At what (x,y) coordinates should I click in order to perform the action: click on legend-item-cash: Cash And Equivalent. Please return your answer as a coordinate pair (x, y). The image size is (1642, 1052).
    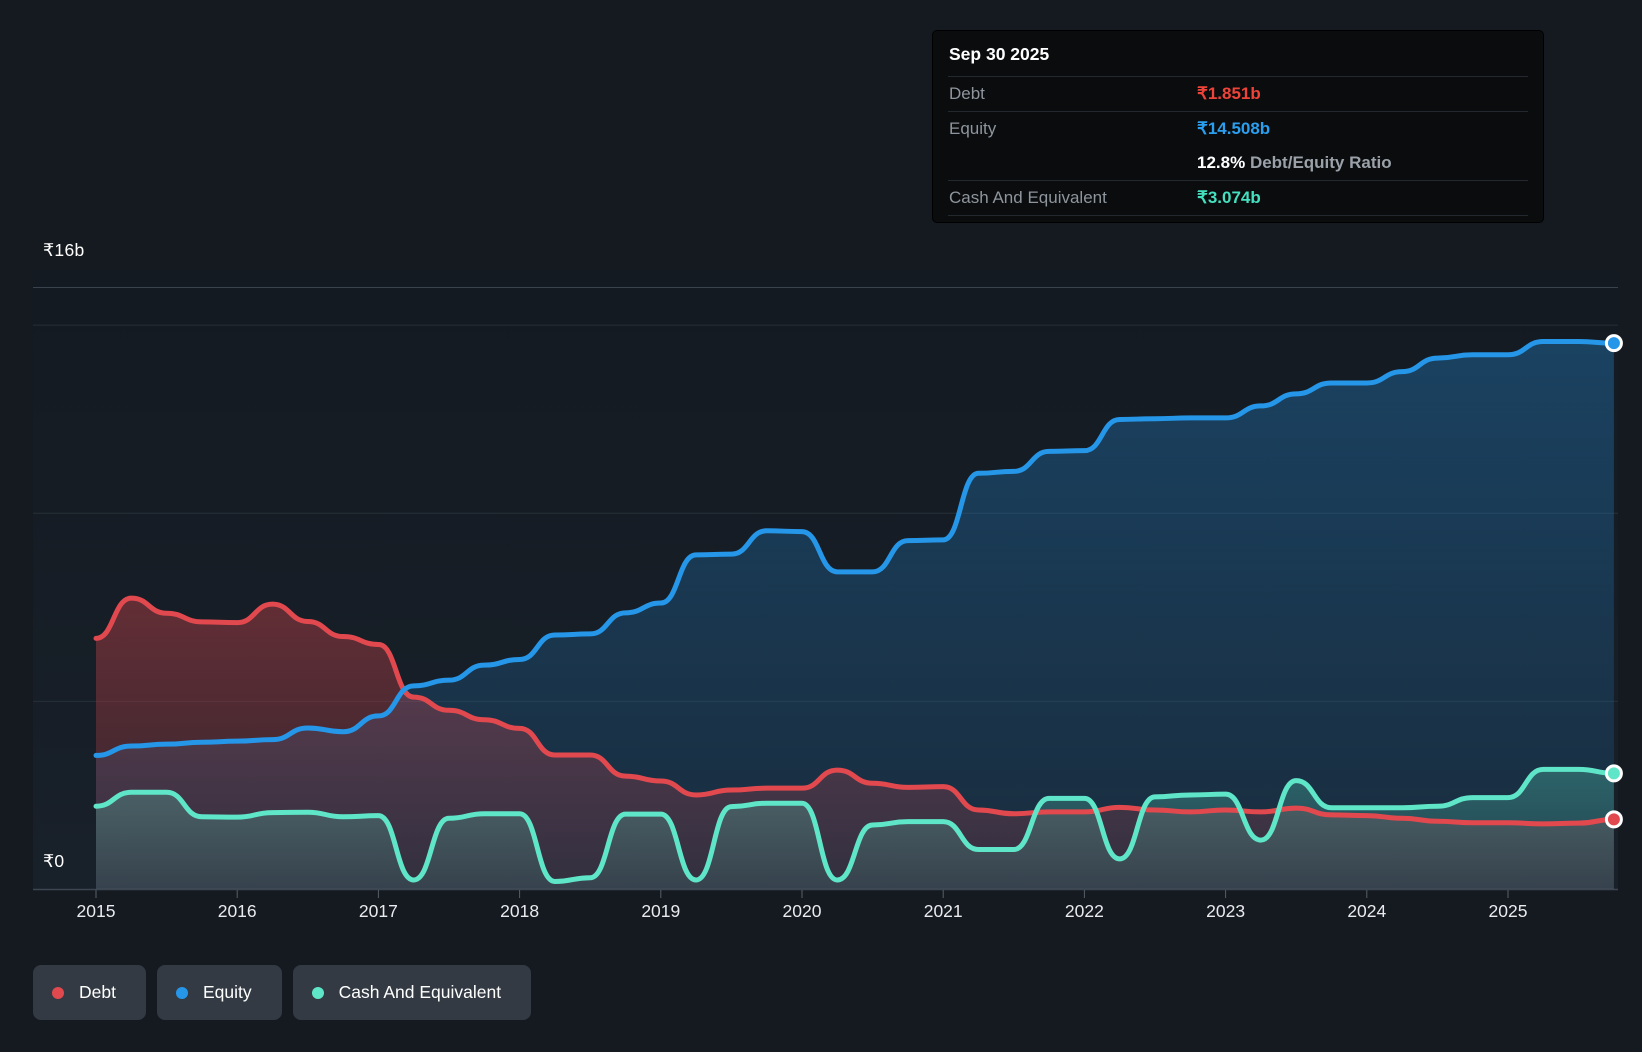
    Looking at the image, I should click on (412, 992).